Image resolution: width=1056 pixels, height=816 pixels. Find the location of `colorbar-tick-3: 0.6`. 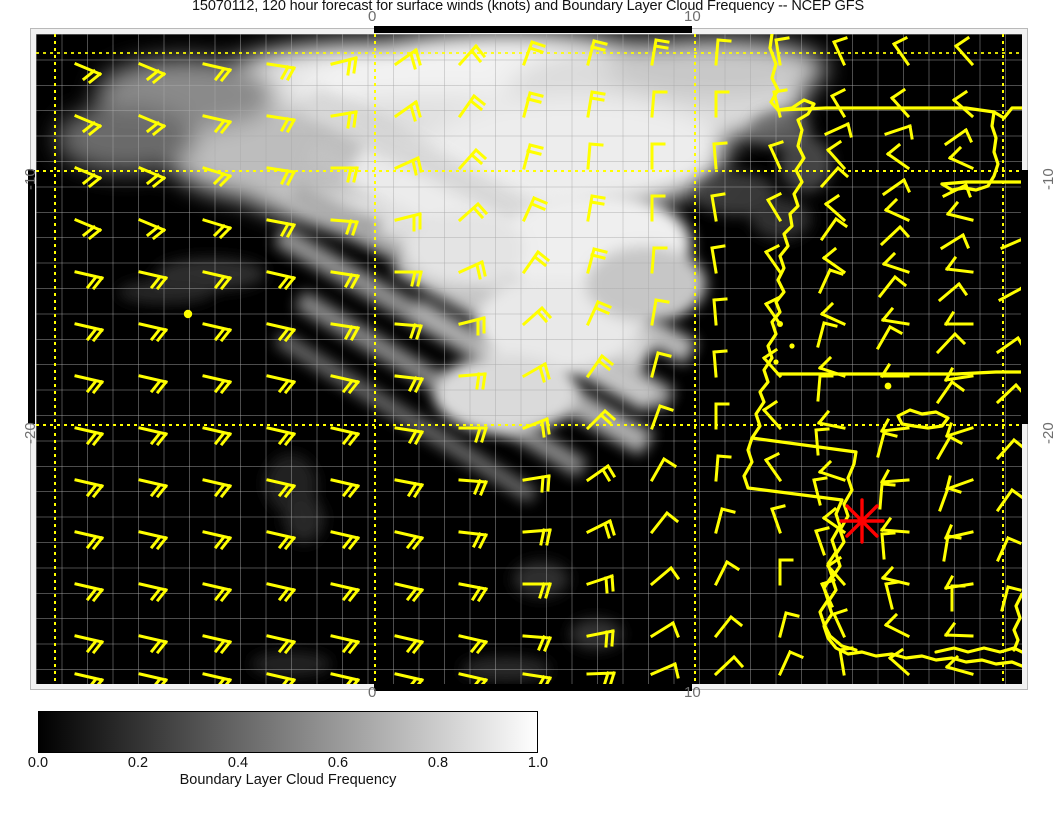

colorbar-tick-3: 0.6 is located at coordinates (338, 763).